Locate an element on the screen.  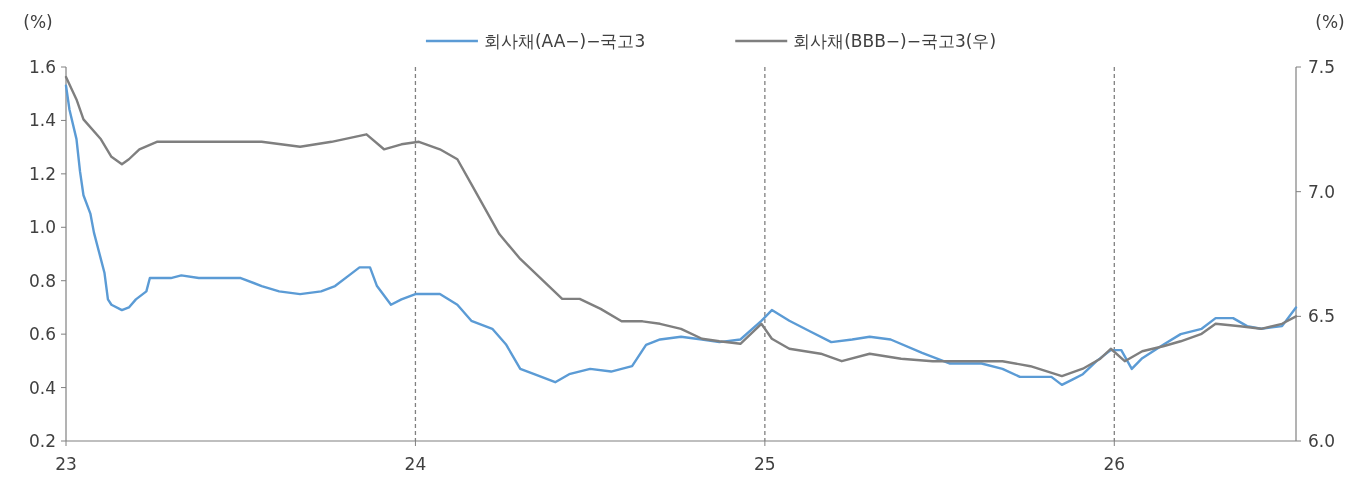
y-tick: 1.6 is located at coordinates (42, 67).